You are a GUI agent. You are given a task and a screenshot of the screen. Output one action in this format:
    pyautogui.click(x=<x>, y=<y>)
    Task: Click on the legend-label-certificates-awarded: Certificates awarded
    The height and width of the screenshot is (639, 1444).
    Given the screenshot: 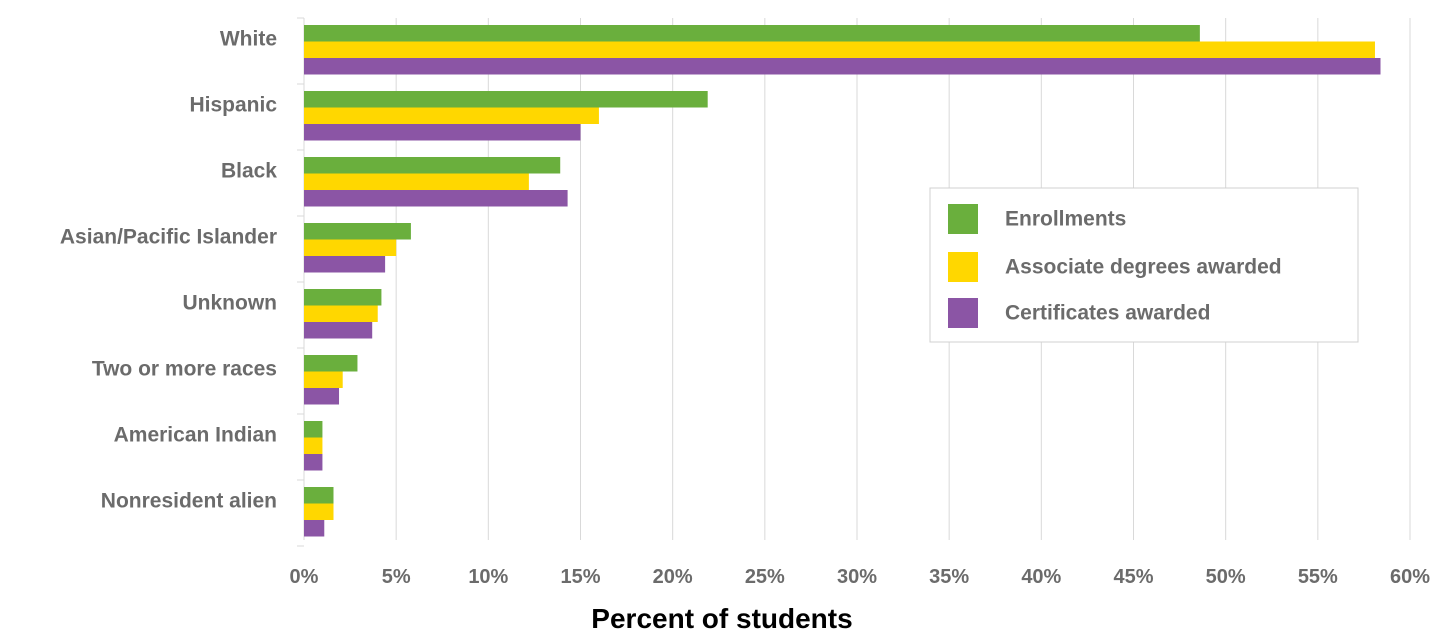 What is the action you would take?
    pyautogui.click(x=1107, y=313)
    